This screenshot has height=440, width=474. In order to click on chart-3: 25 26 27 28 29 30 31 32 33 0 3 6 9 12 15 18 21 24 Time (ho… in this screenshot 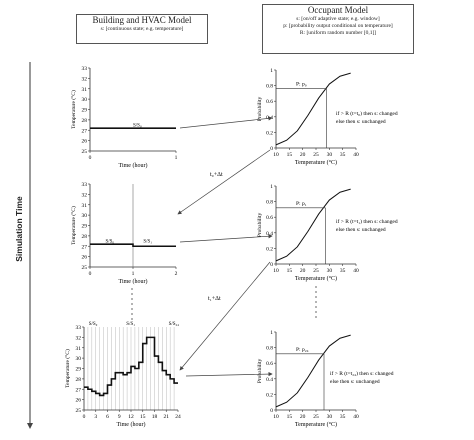, I will do `click(122, 375)`.